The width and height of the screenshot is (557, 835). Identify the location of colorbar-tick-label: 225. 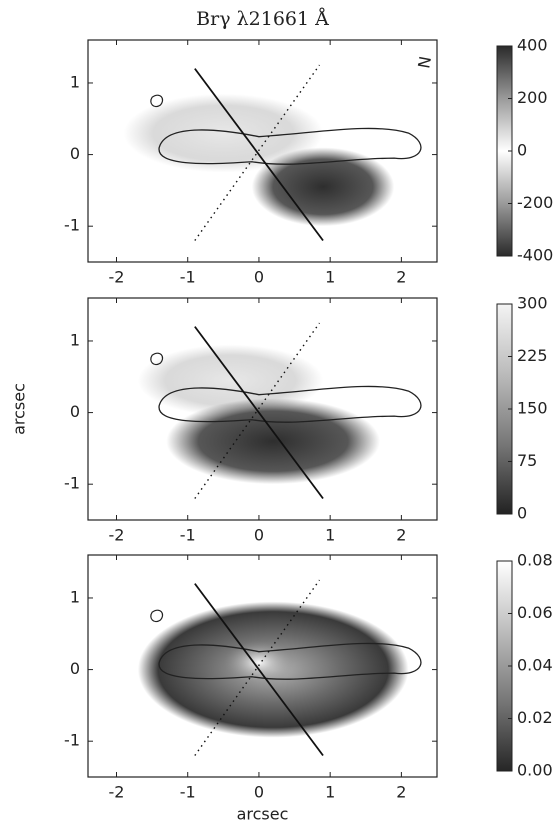
(532, 355).